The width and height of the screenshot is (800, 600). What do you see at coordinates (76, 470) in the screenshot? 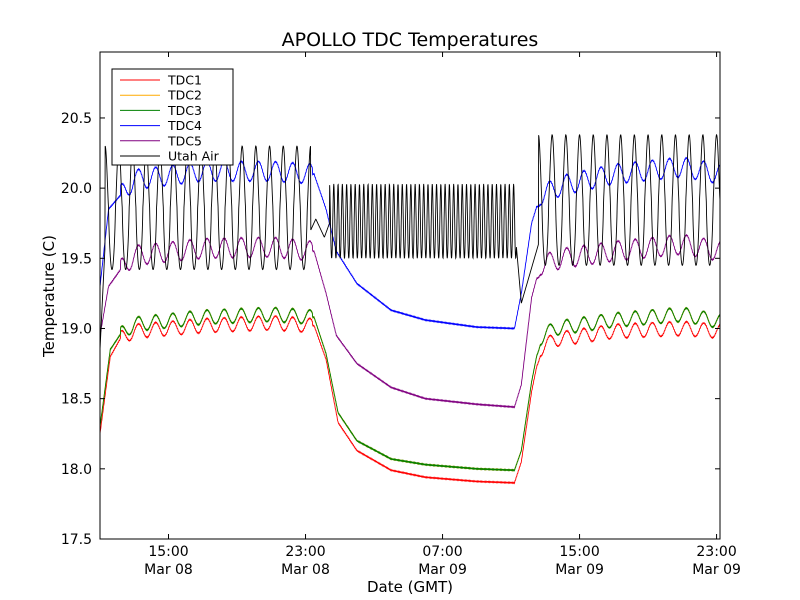
I see `y-tick-label: 18.0` at bounding box center [76, 470].